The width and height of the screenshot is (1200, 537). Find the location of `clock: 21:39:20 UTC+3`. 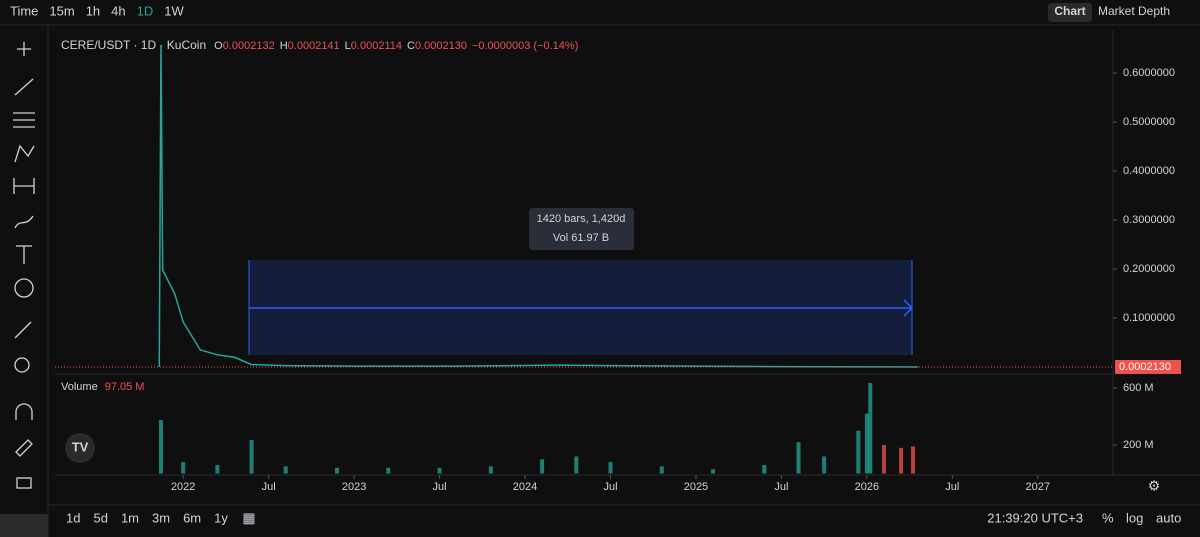

clock: 21:39:20 UTC+3 is located at coordinates (1035, 517).